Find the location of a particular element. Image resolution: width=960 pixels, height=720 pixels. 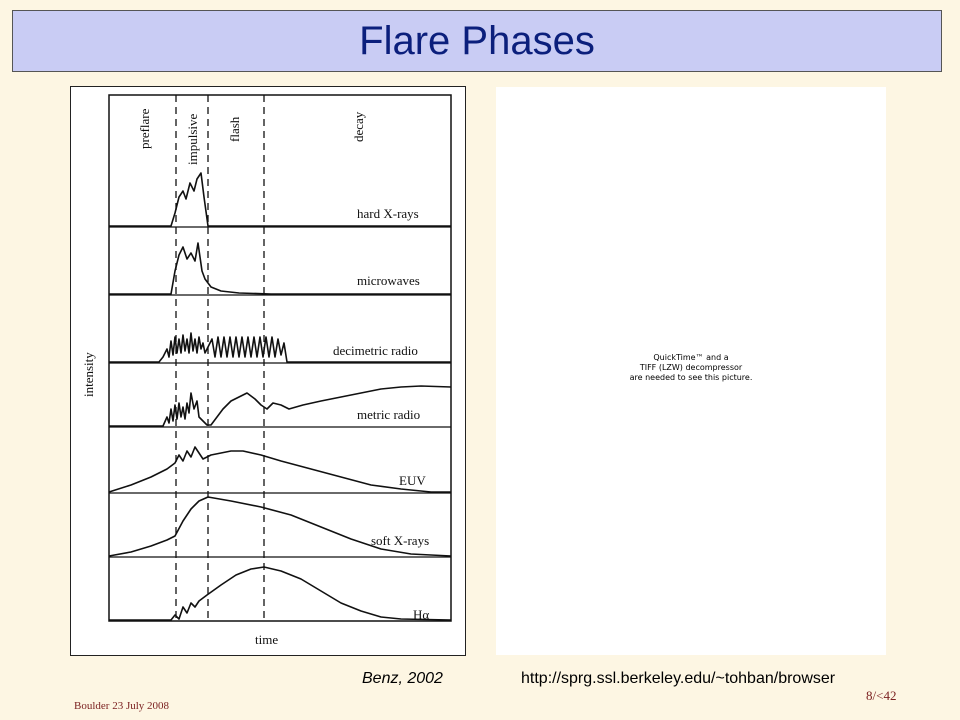

title-bar: Flare Phases is located at coordinates (477, 41).